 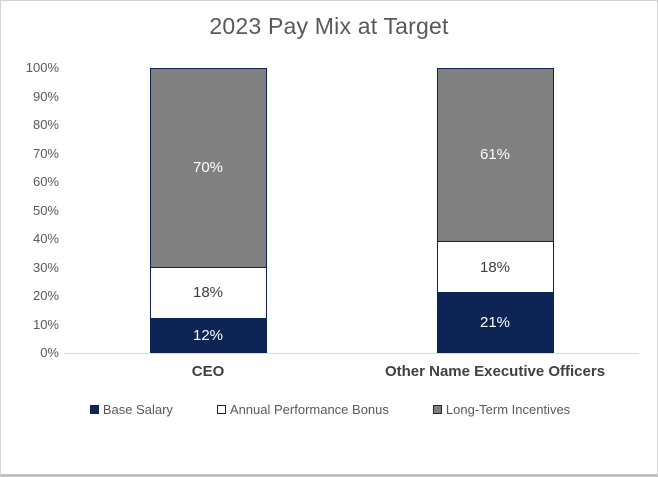 What do you see at coordinates (309, 409) in the screenshot?
I see `legend-label: Annual Performance Bonus` at bounding box center [309, 409].